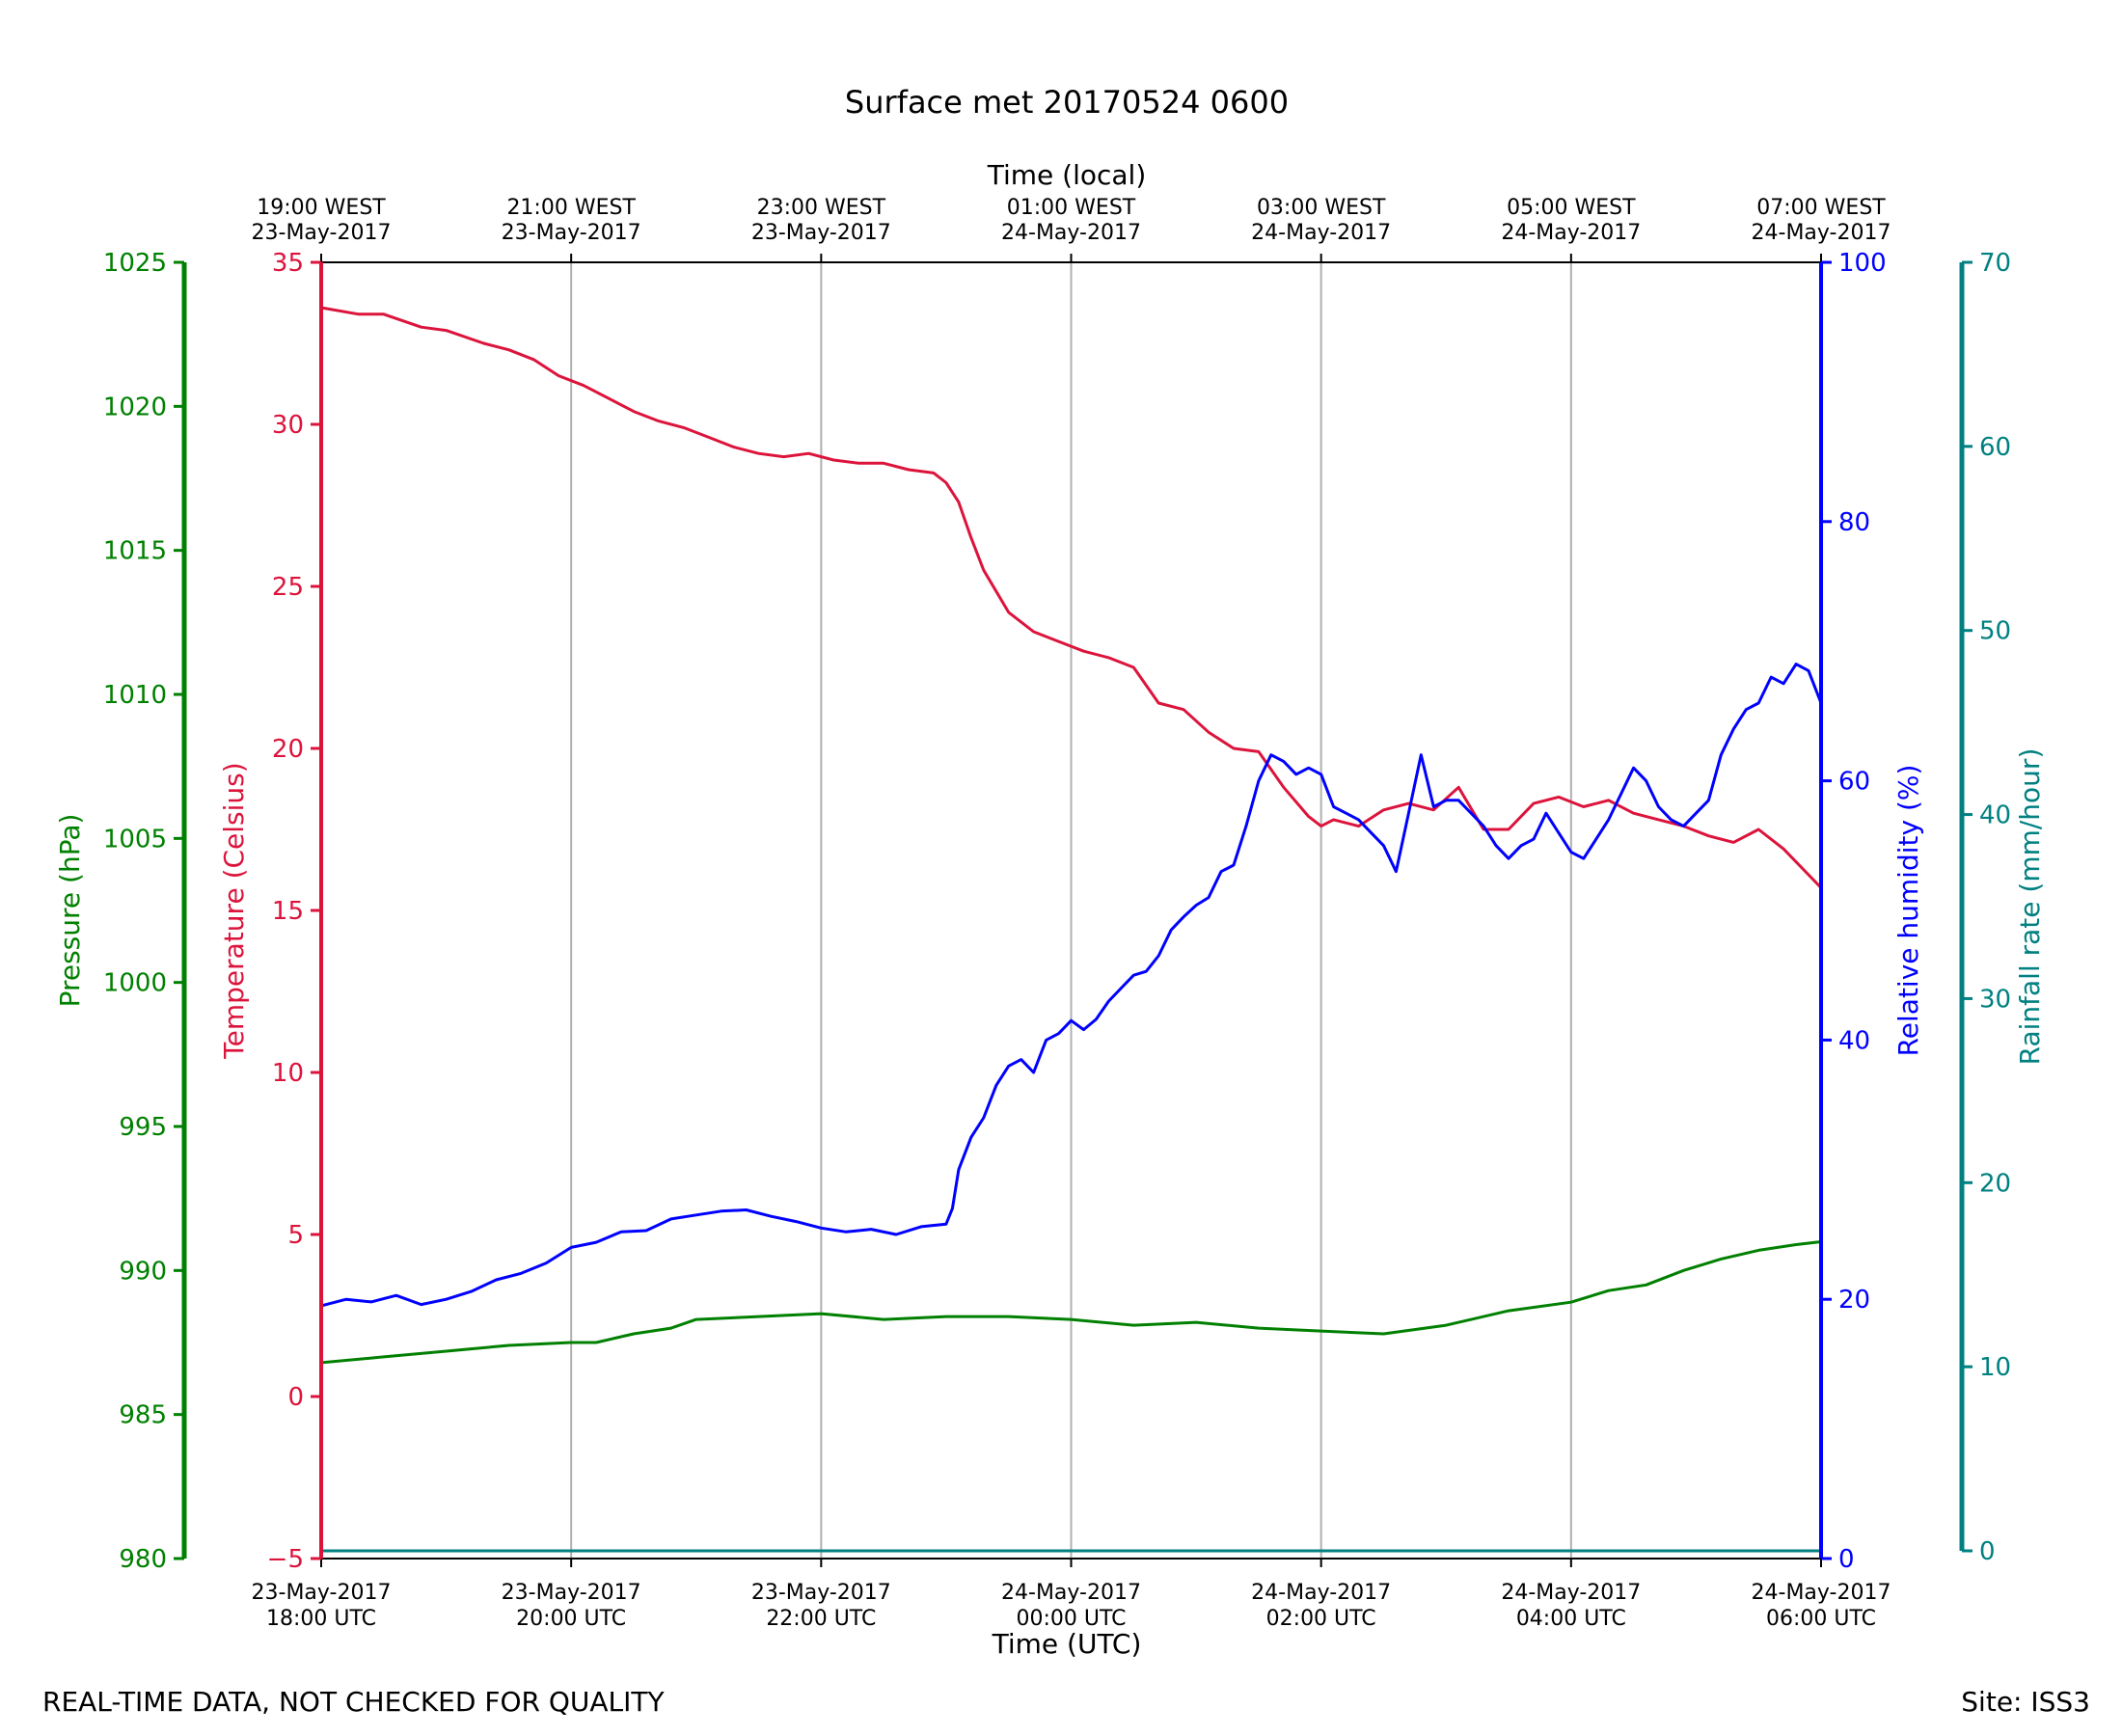  What do you see at coordinates (322, 1593) in the screenshot?
I see `x-tick-date-0: 23-May-2017` at bounding box center [322, 1593].